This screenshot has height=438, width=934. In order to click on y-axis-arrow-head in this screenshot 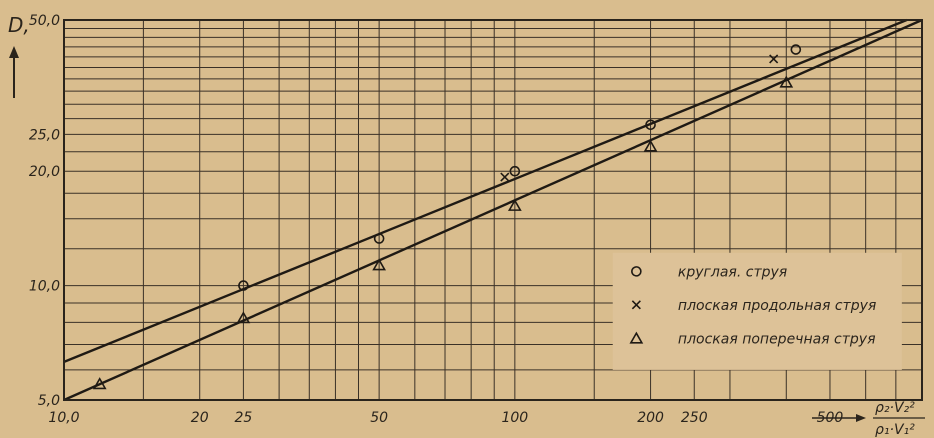, I will do `click(14, 52)`.